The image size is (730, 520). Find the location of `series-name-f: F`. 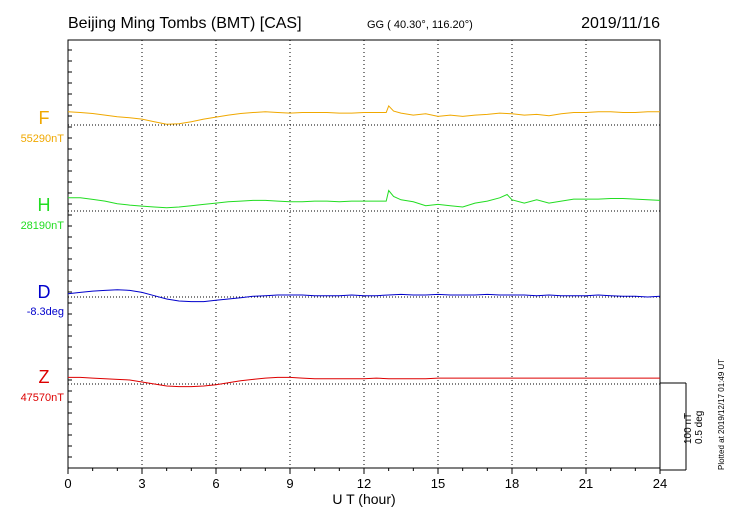

series-name-f: F is located at coordinates (44, 118).